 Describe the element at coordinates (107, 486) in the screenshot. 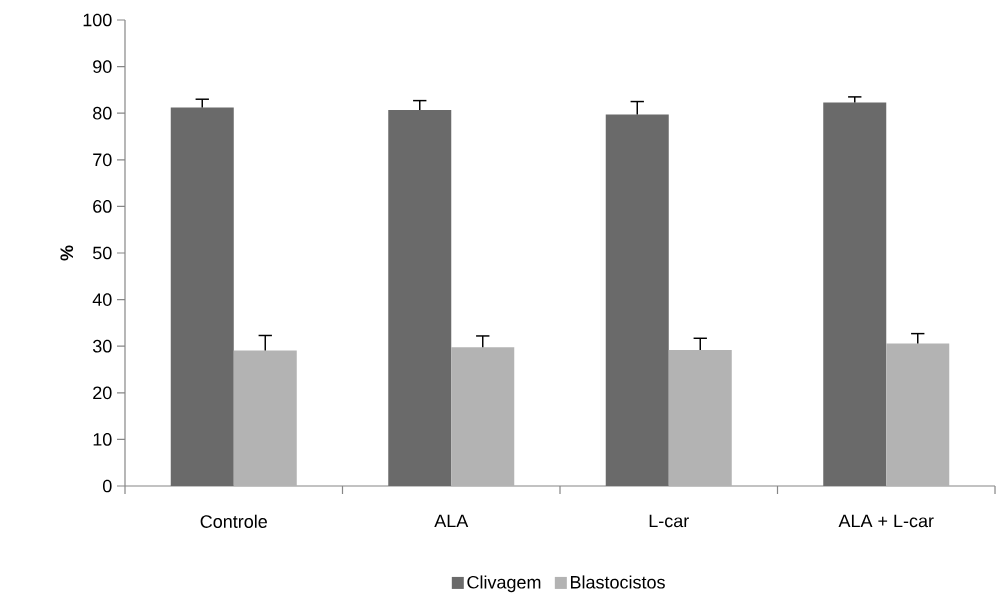

I see `y-tick-label: 0` at that location.